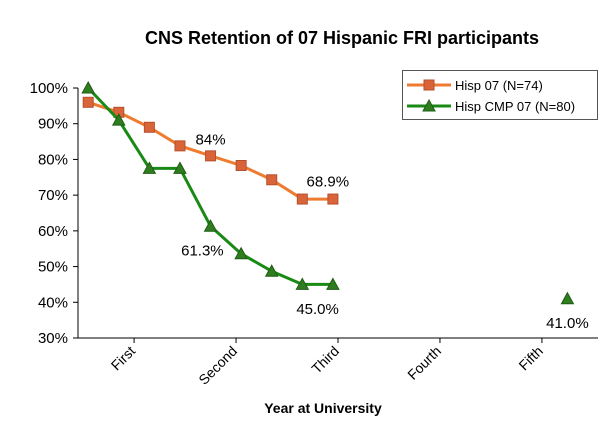 This screenshot has width=614, height=431. What do you see at coordinates (424, 363) in the screenshot?
I see `x-tick-label: Fourth` at bounding box center [424, 363].